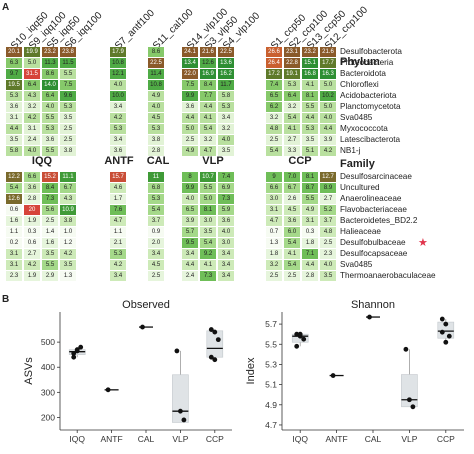 The image size is (474, 454). Describe the element at coordinates (360, 231) in the screenshot. I see `family-row-label: Halieaceae` at that location.